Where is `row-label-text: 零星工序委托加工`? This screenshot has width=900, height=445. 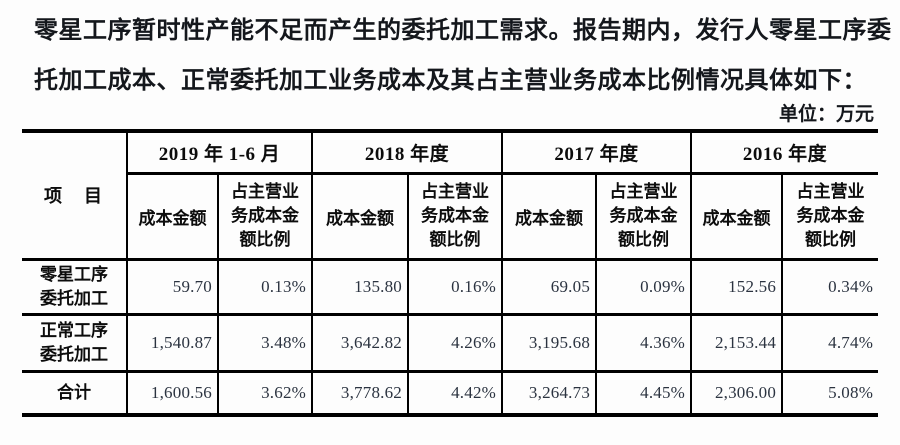 row-label-text: 零星工序委托加工 is located at coordinates (74, 286).